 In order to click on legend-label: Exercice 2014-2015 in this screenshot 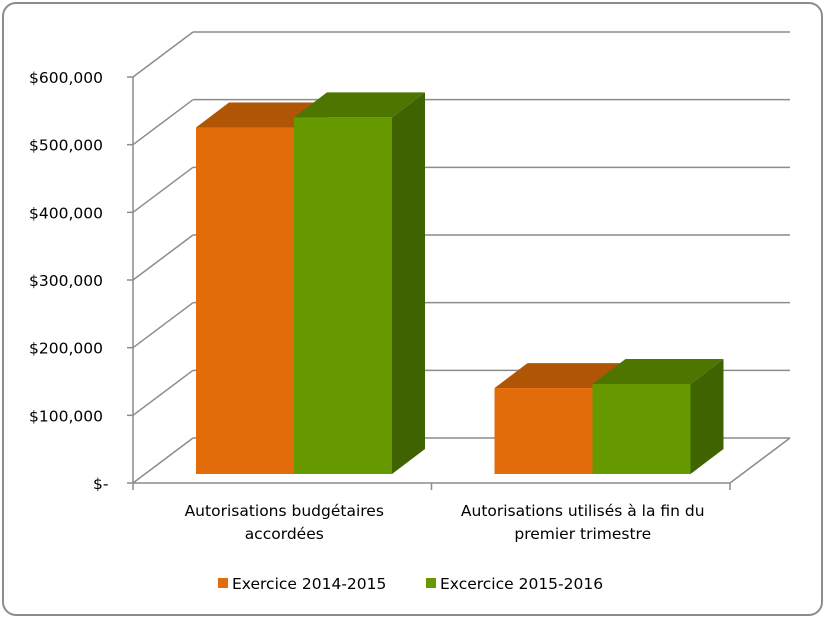, I will do `click(309, 584)`.